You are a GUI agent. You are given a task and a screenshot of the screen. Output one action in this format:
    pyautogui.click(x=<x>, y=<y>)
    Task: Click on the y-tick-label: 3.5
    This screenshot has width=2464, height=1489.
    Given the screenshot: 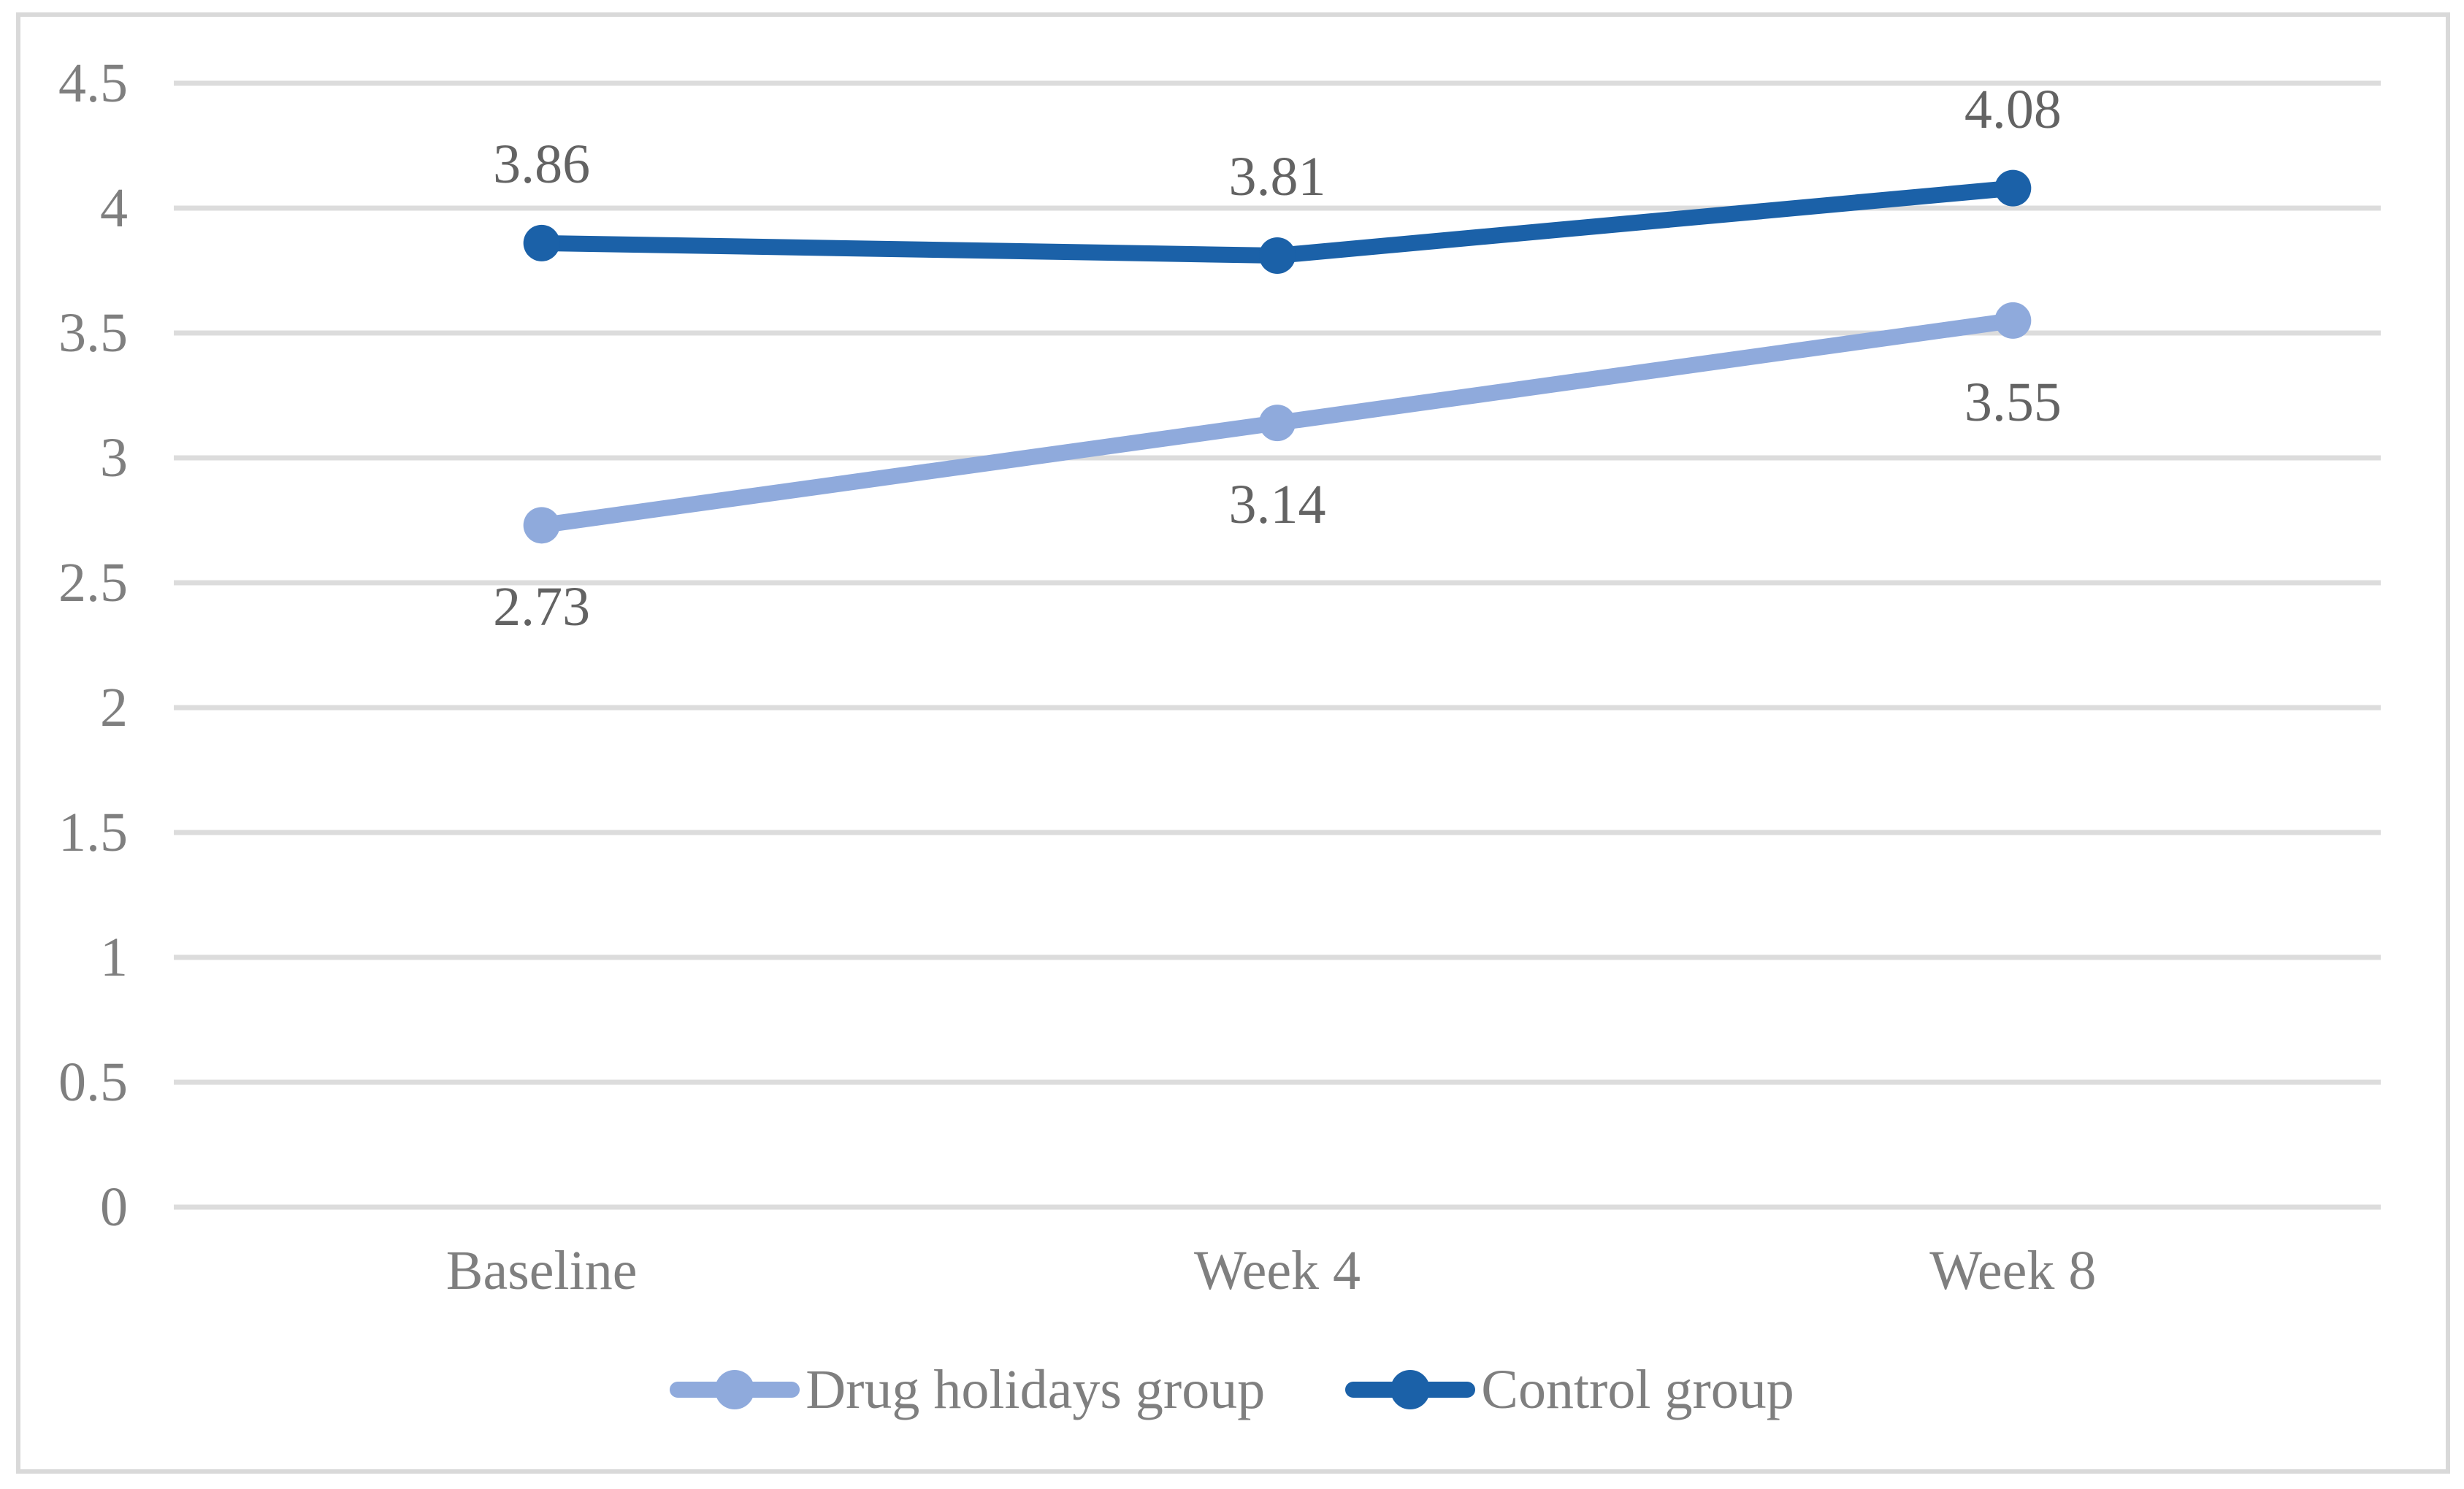 What is the action you would take?
    pyautogui.click(x=93, y=333)
    